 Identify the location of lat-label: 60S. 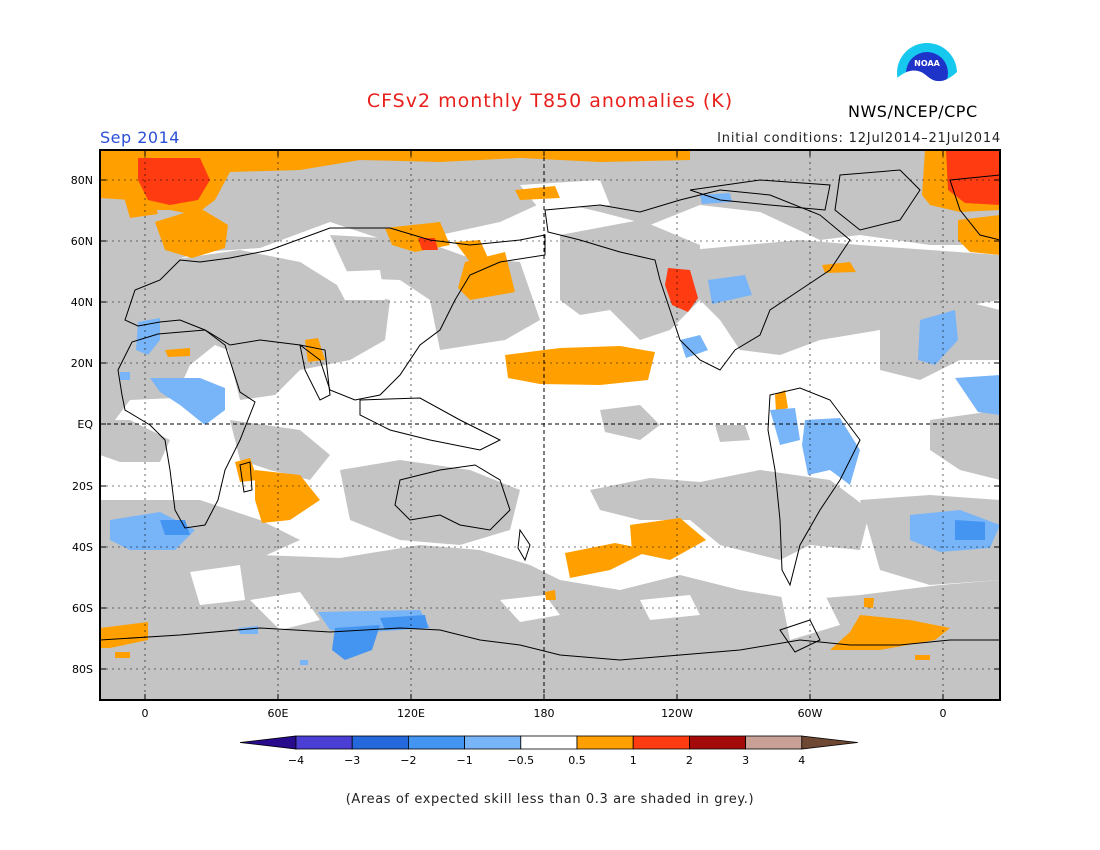
(82, 608).